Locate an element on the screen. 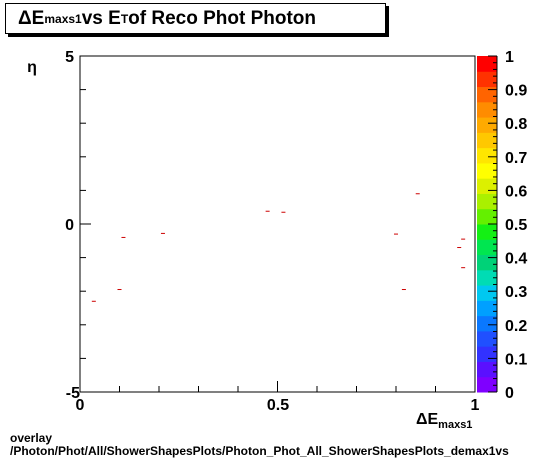 The width and height of the screenshot is (546, 462). x-axis-label-main: ΔE is located at coordinates (427, 419).